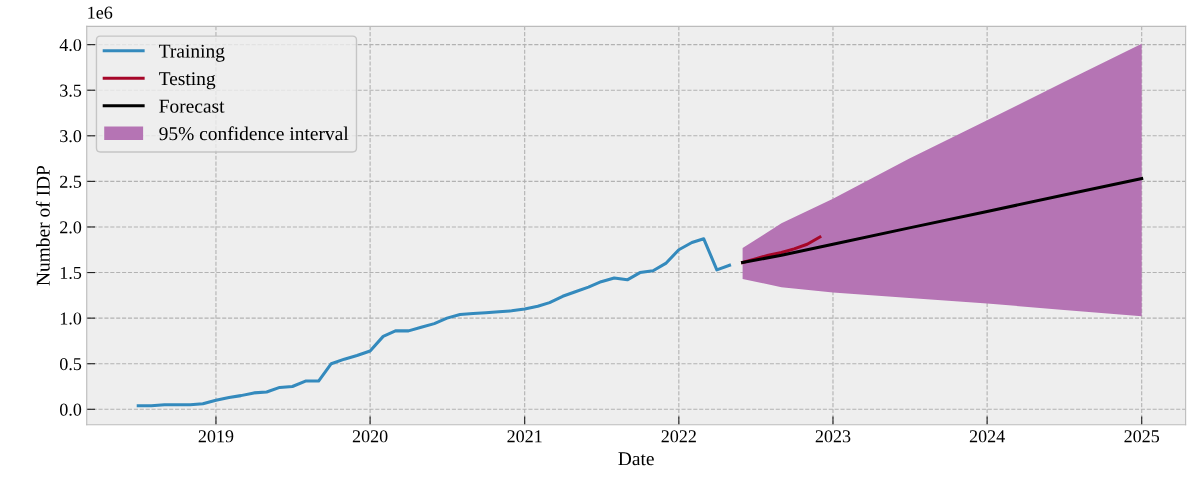 This screenshot has width=1188, height=480. What do you see at coordinates (370, 436) in the screenshot?
I see `x-tick-label: 2020` at bounding box center [370, 436].